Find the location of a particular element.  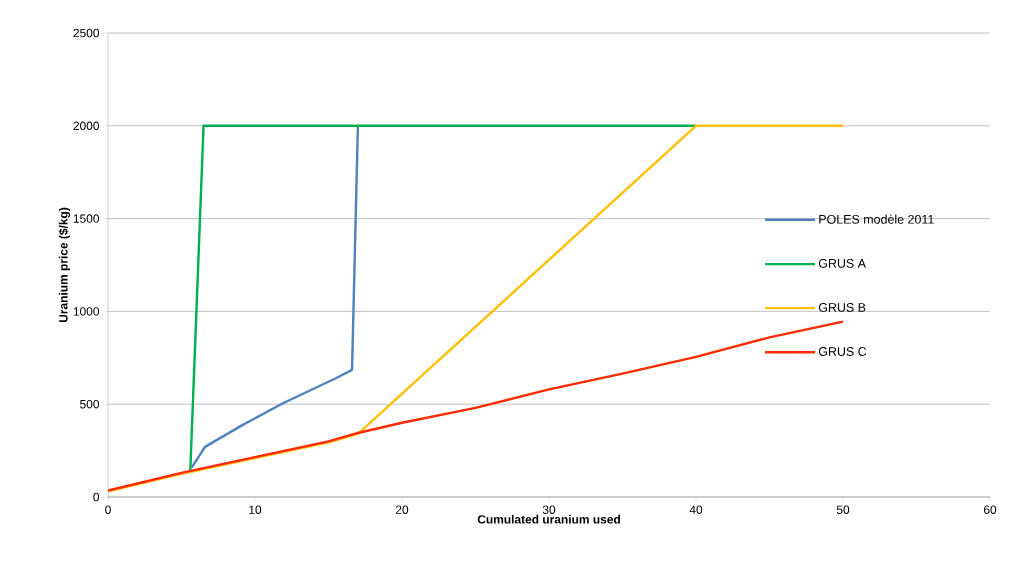

y-tick-label: 500 is located at coordinates (90, 404).